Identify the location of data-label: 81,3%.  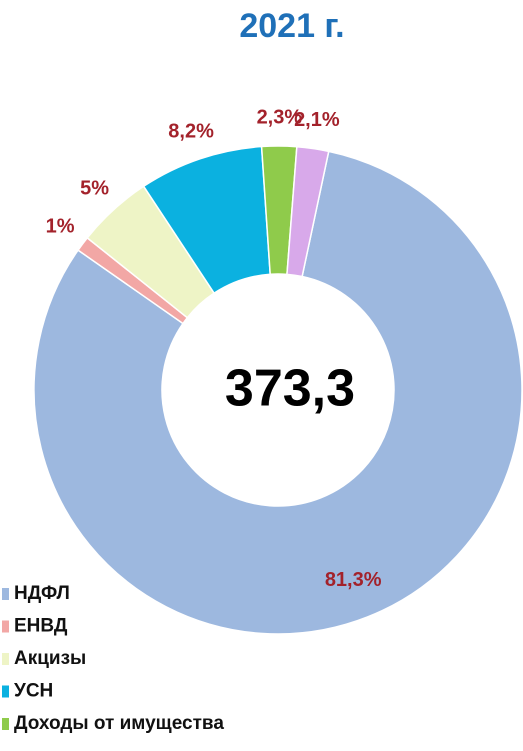
(353, 580).